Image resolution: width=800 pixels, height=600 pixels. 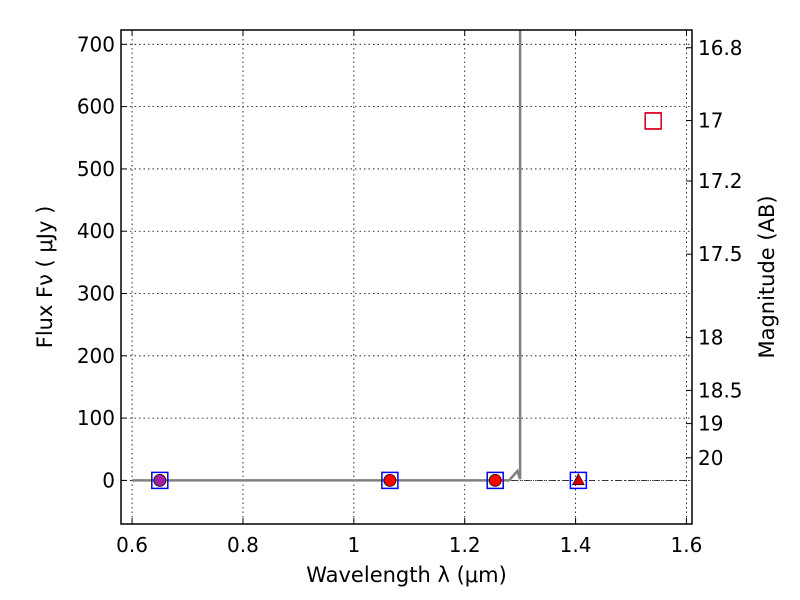 What do you see at coordinates (96, 169) in the screenshot?
I see `y-tick-label: 500` at bounding box center [96, 169].